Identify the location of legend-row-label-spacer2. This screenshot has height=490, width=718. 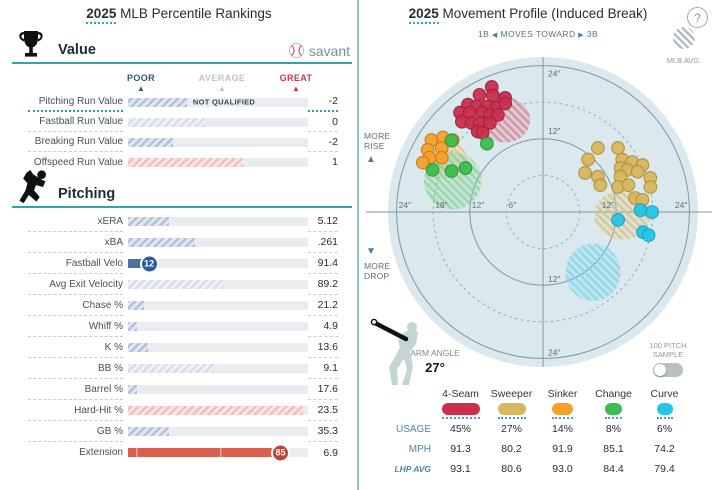
(396, 410).